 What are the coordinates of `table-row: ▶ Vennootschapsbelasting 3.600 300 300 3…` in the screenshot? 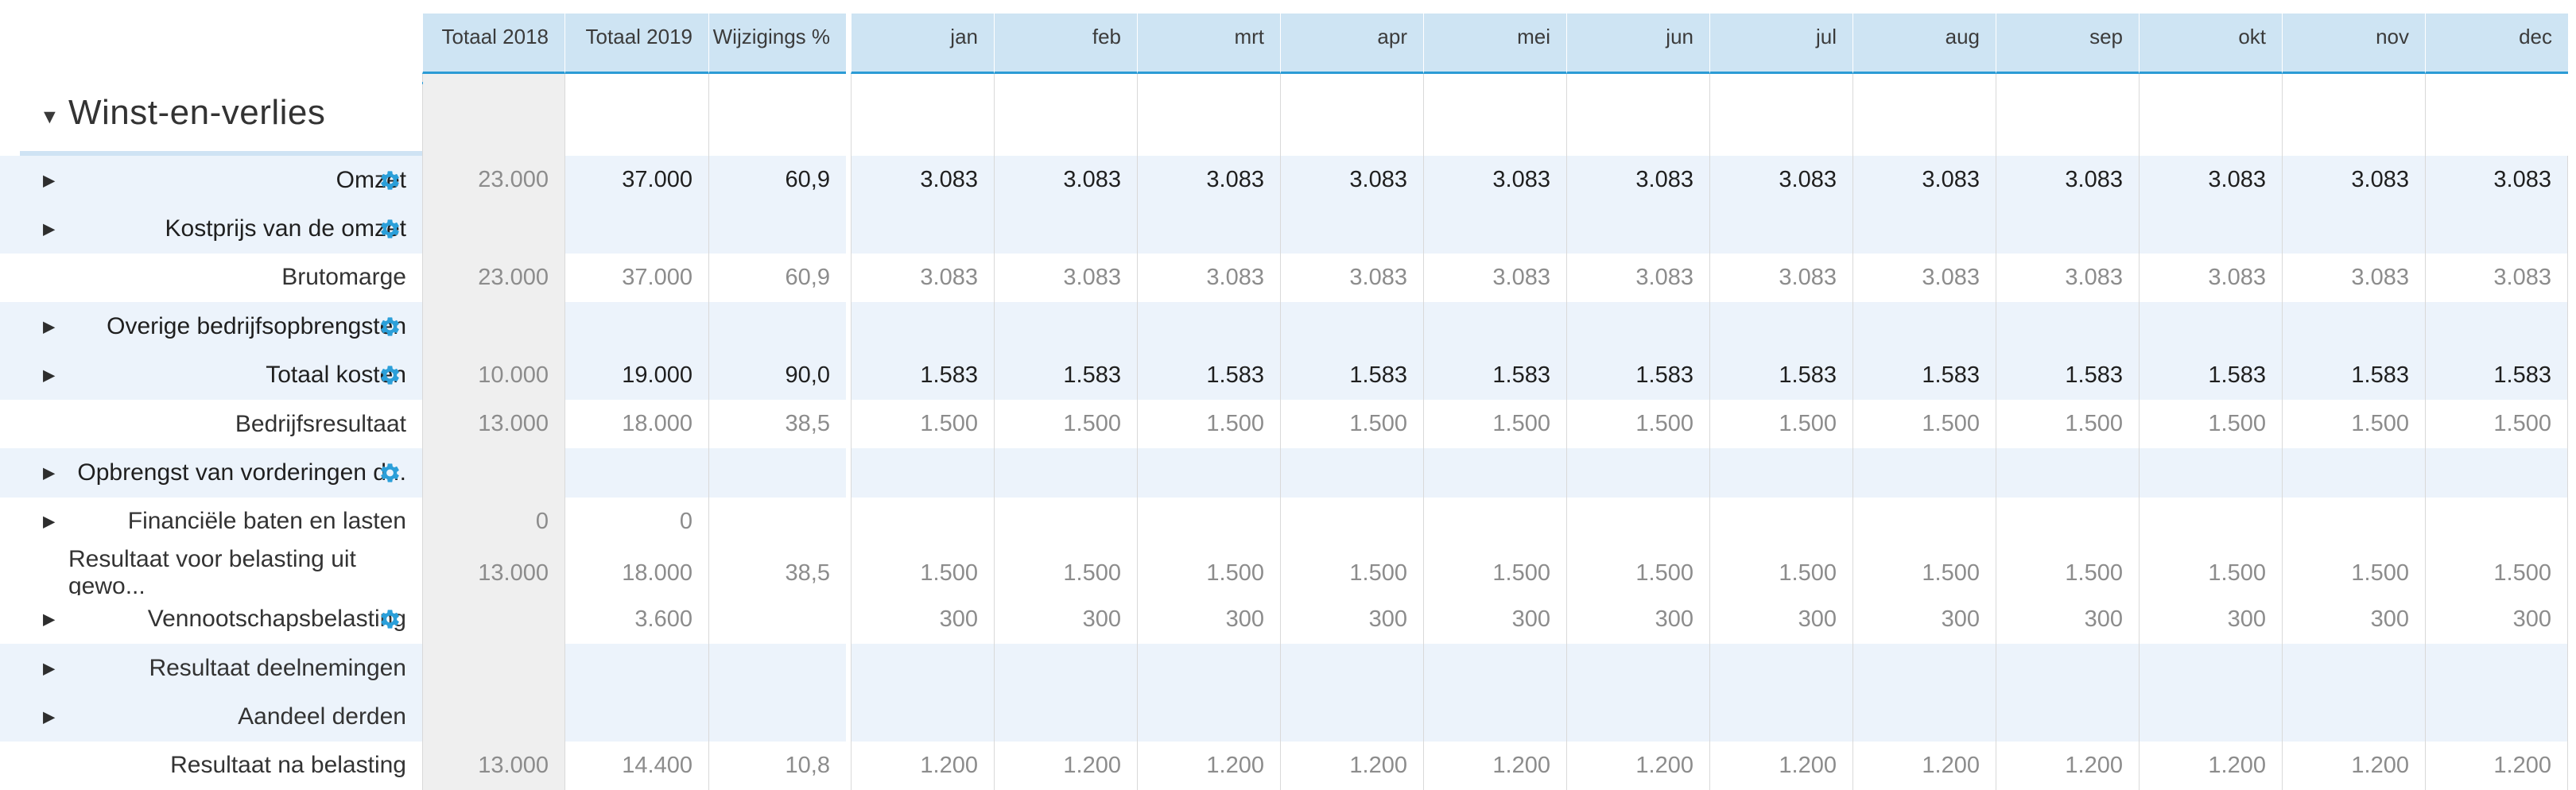 It's located at (1288, 619).